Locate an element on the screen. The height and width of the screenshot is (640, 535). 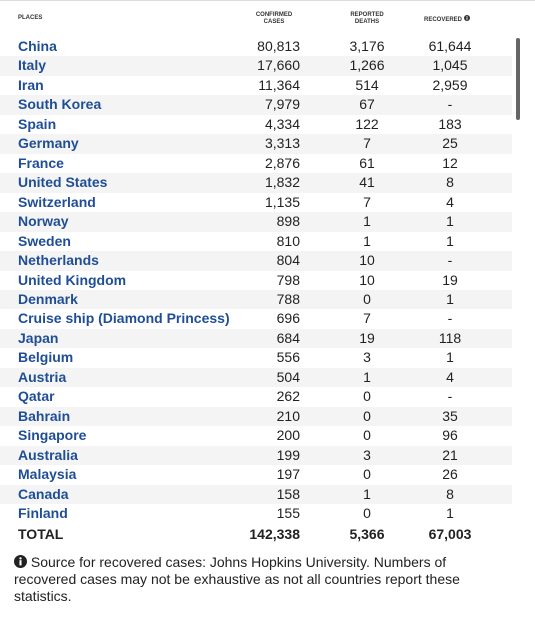
confirmed-cases: 155 is located at coordinates (288, 512).